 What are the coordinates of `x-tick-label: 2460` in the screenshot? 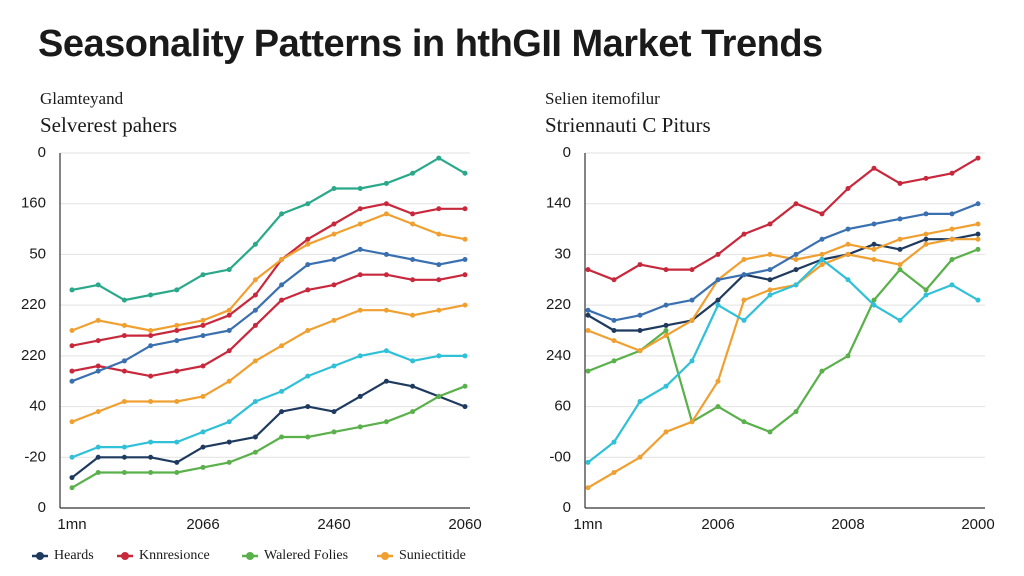 It's located at (333, 524).